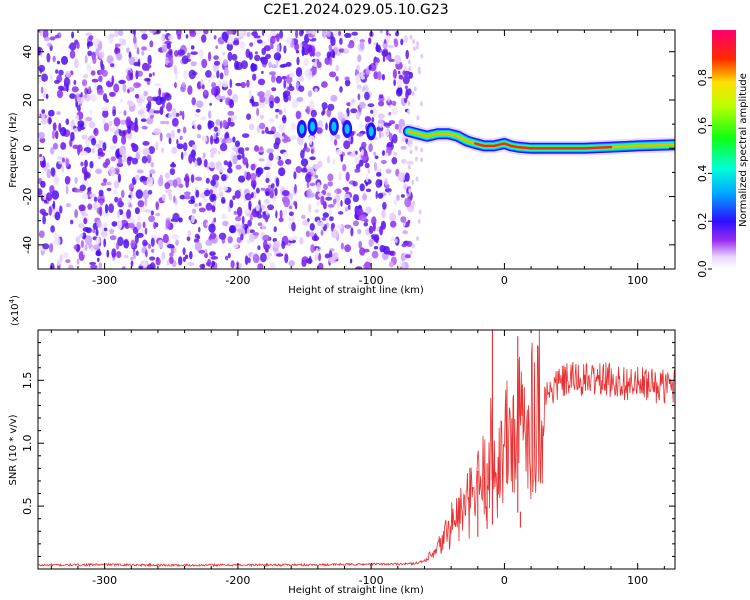  What do you see at coordinates (355, 10) in the screenshot?
I see `chart-title: C2E1.2024.029.05.10.G23` at bounding box center [355, 10].